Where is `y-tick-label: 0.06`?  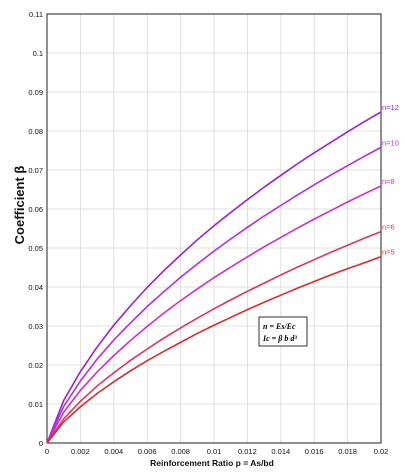
y-tick-label: 0.06 is located at coordinates (35, 209).